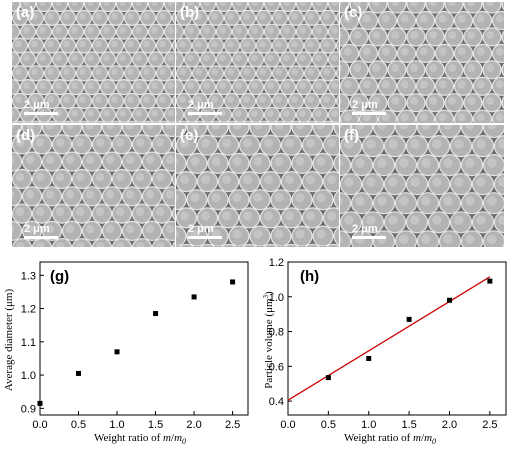  I want to click on chart-g-y-axis-label: Average diameter (μm), so click(9, 340).